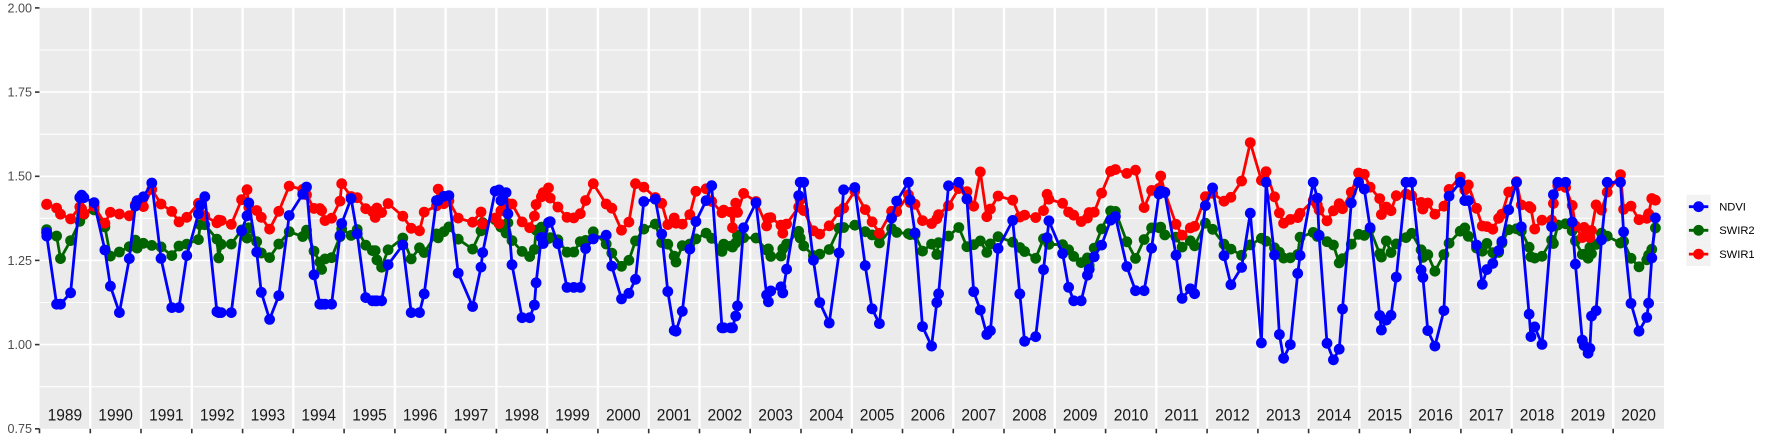  What do you see at coordinates (217, 414) in the screenshot?
I see `svg-text: 1992` at bounding box center [217, 414].